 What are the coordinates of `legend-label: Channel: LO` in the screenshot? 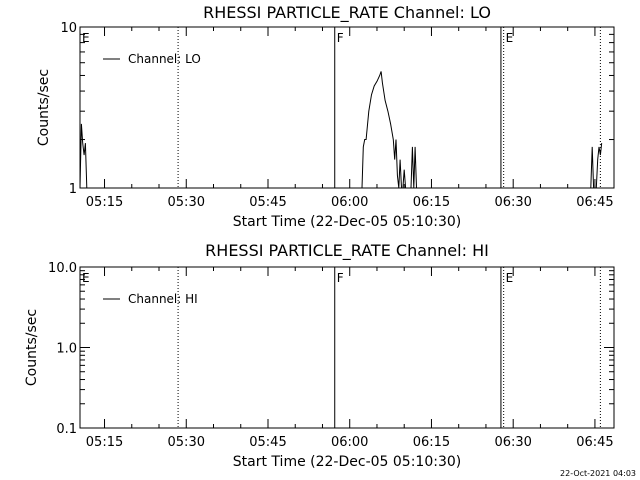 It's located at (164, 59).